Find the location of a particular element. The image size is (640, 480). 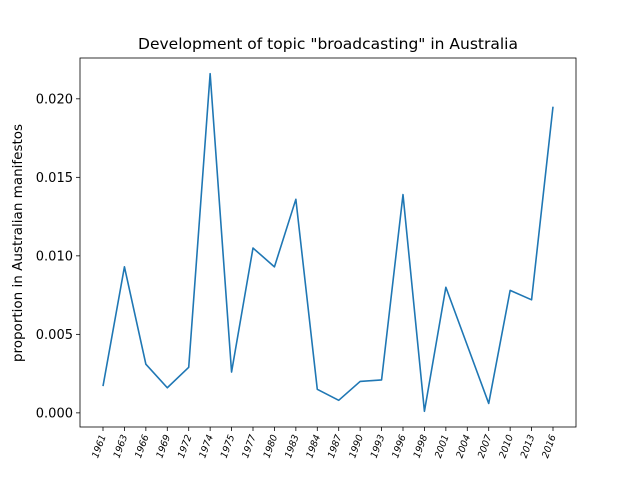

x-tick-label: 1969 is located at coordinates (163, 446).